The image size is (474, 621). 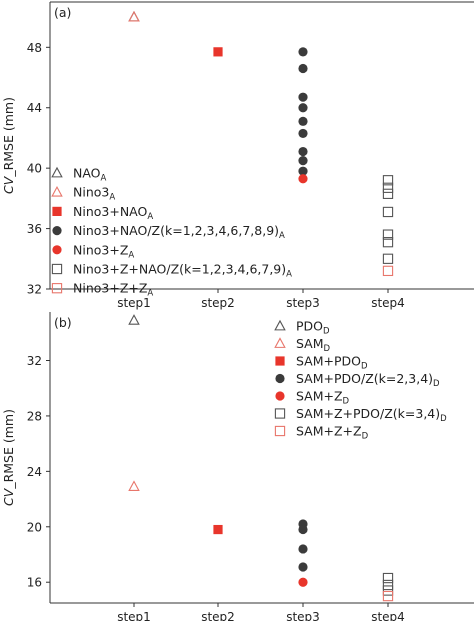 I want to click on y-tick-label: 16, so click(x=34, y=583).